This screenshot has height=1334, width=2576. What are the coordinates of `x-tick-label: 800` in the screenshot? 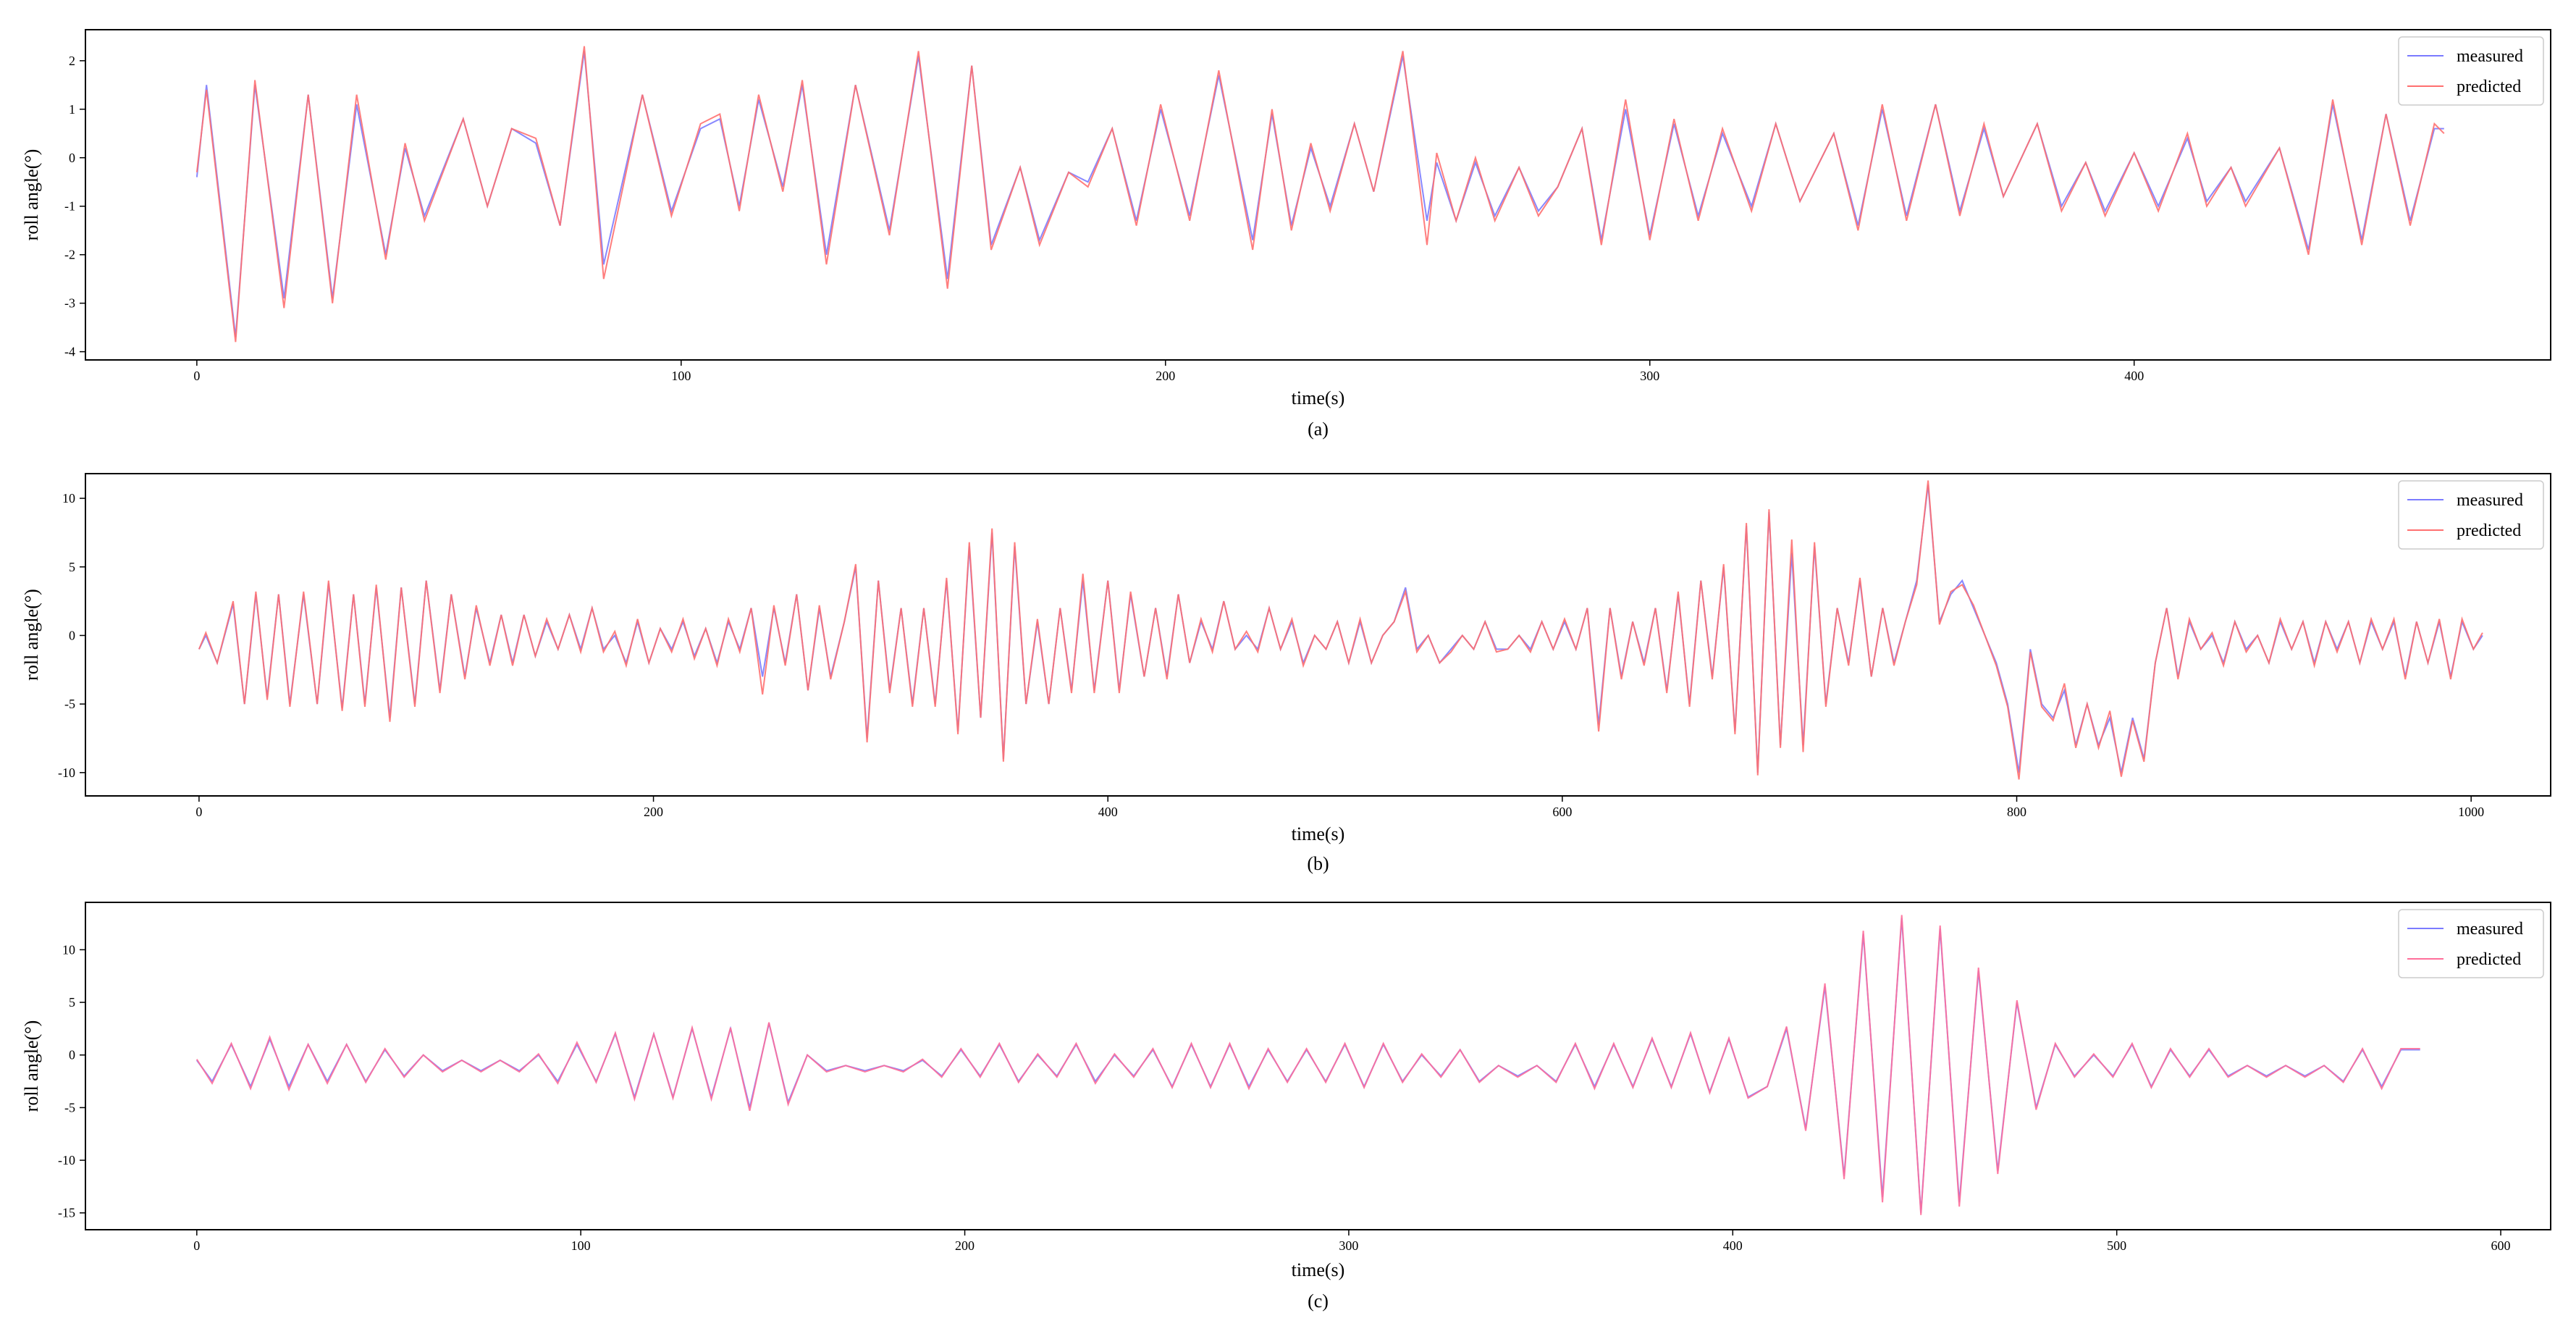 It's located at (2016, 812).